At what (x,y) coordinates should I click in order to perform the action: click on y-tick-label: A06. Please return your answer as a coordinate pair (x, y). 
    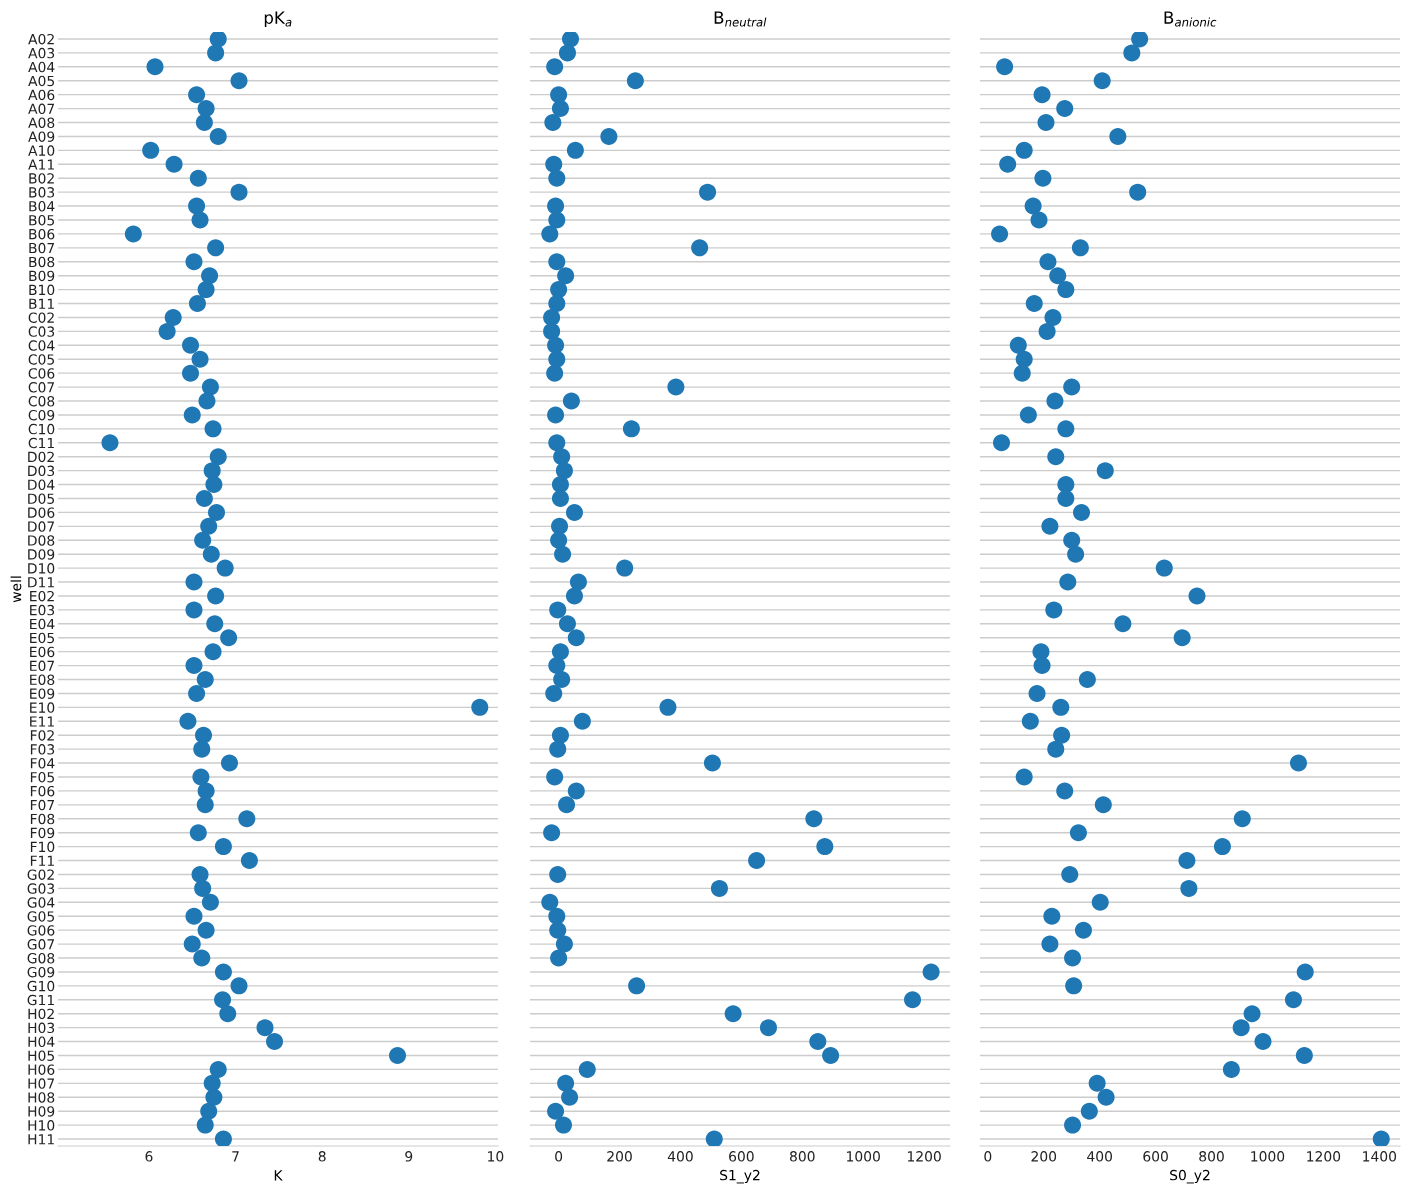
    Looking at the image, I should click on (41, 95).